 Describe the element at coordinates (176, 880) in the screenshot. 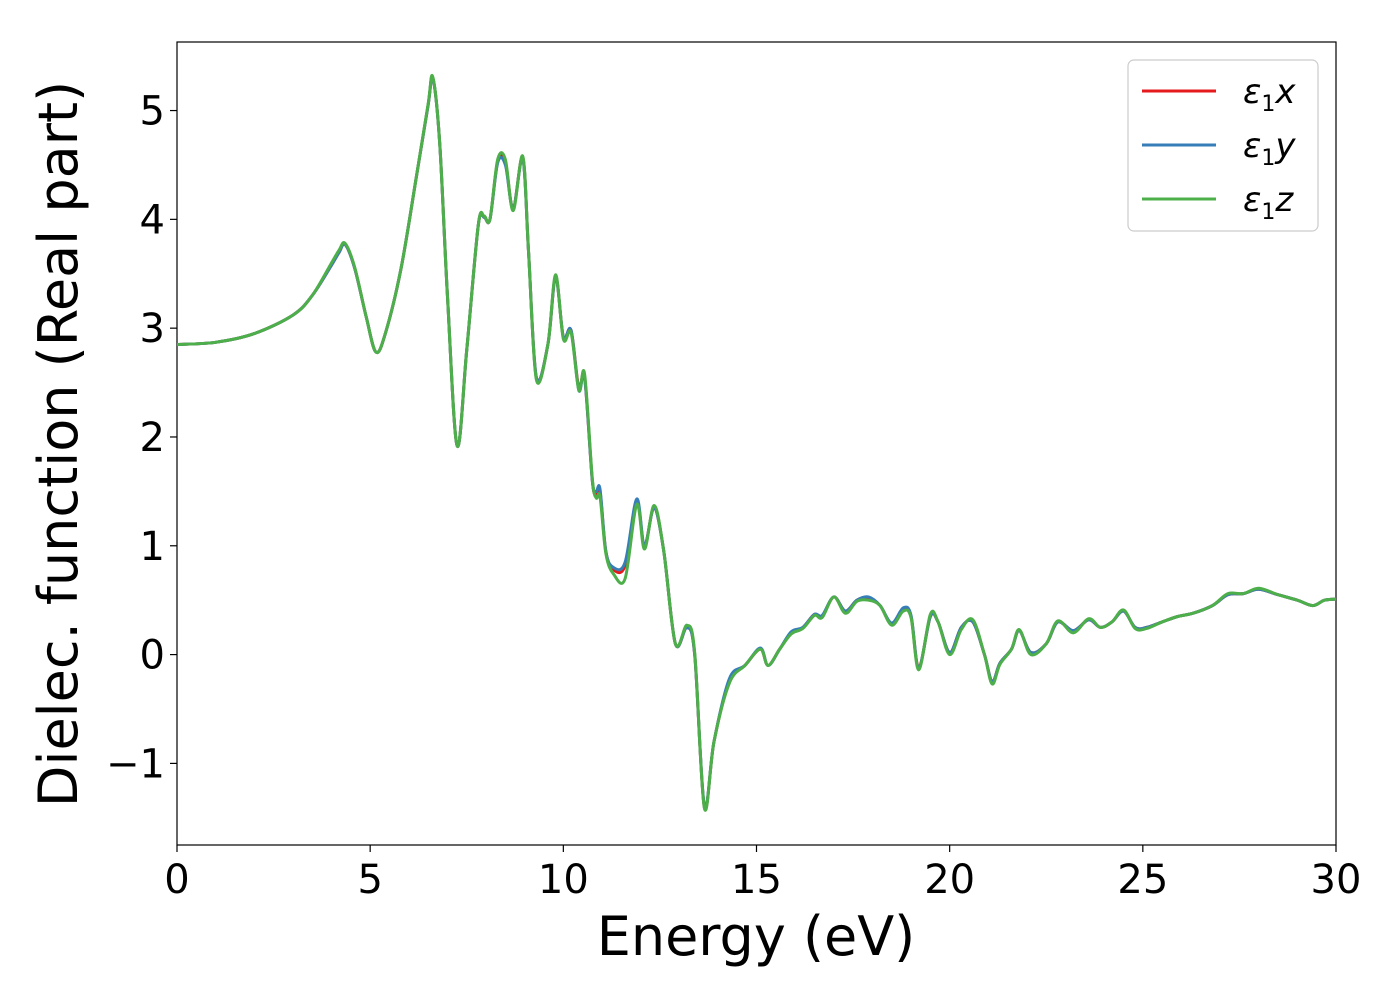

I see `x-tick-label: 0` at that location.